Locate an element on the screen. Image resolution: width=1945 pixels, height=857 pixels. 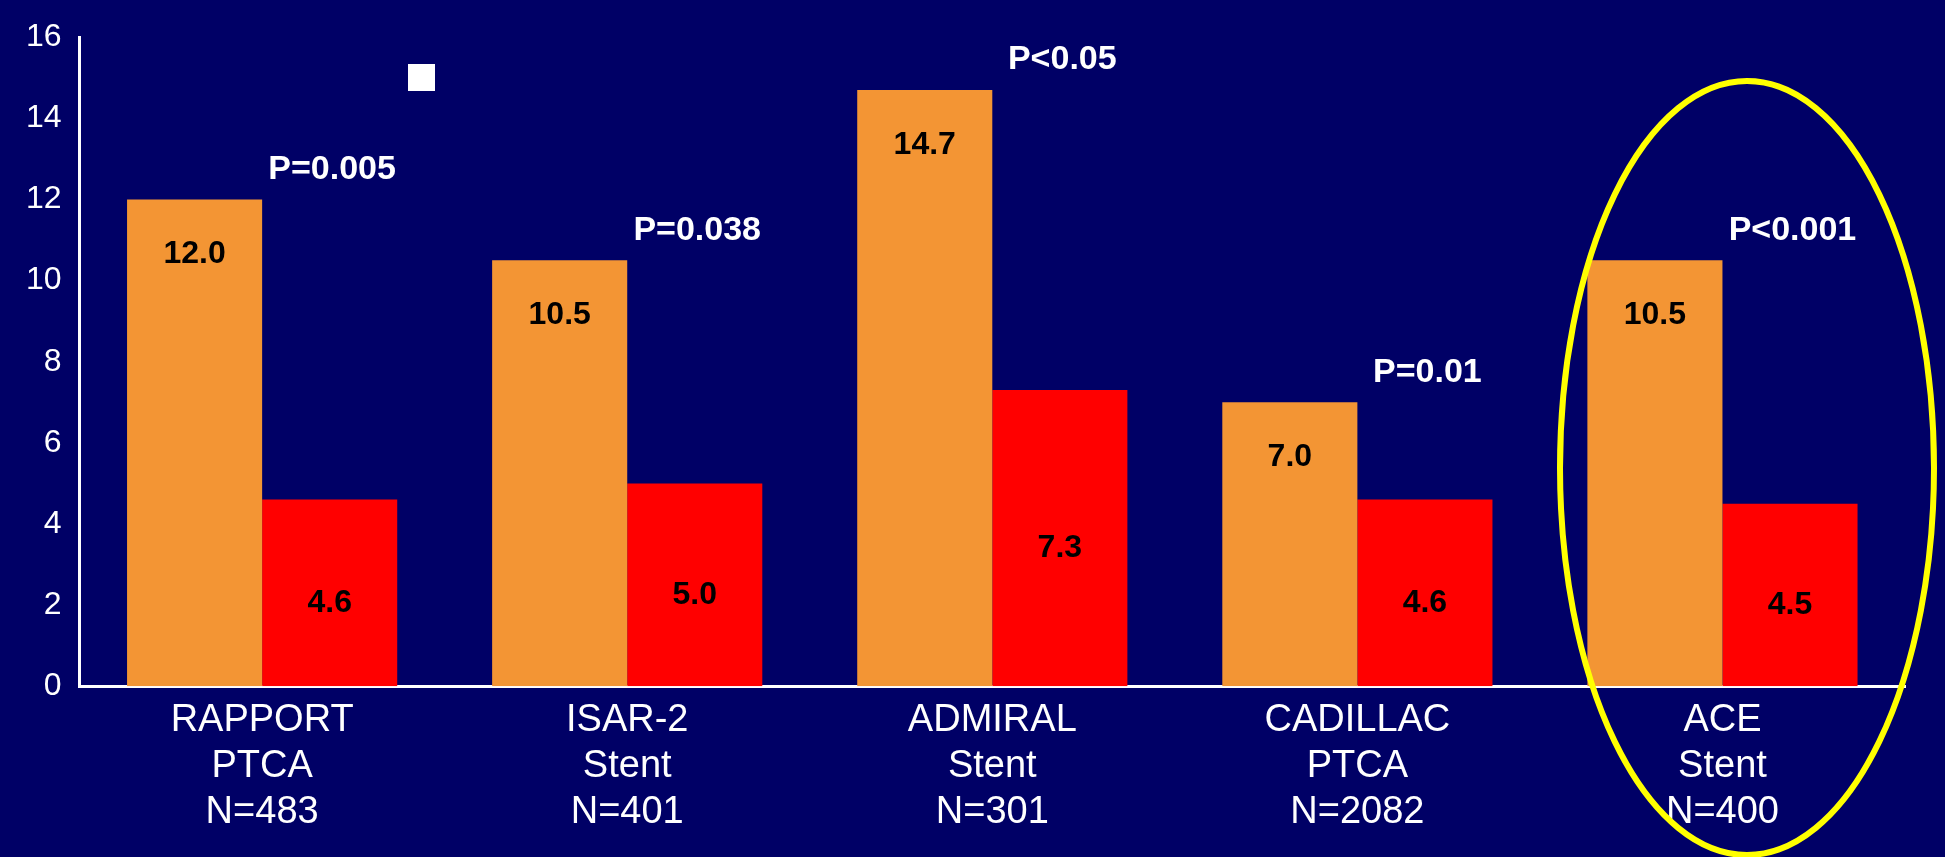
y-tick-label: 16 is located at coordinates (44, 35).